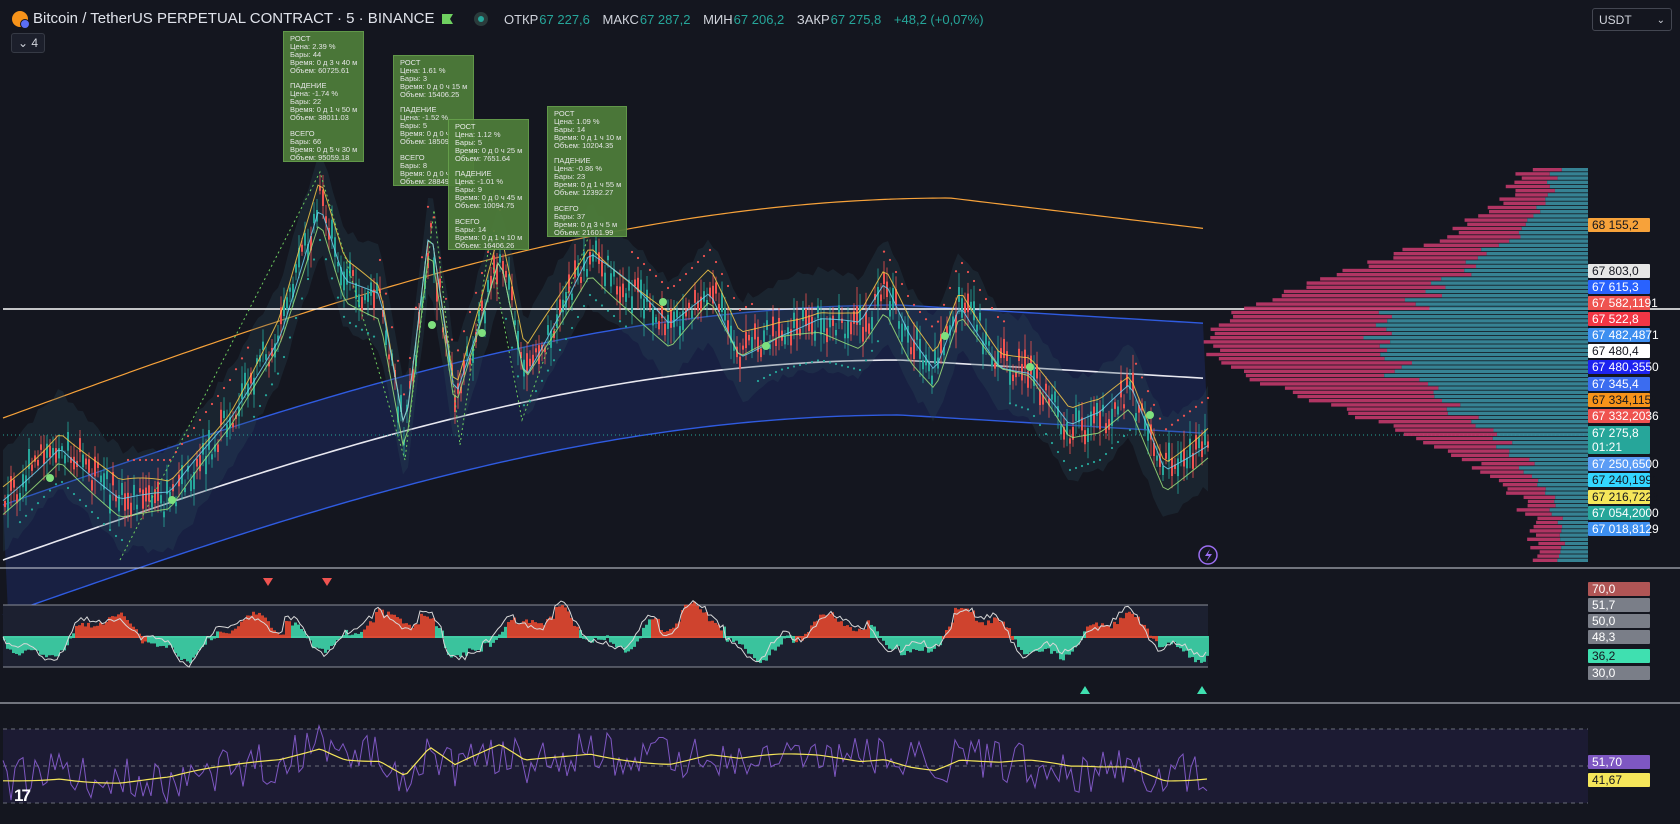  Describe the element at coordinates (28, 43) in the screenshot. I see `indicators-toggle-button: ⌄ 4` at that location.